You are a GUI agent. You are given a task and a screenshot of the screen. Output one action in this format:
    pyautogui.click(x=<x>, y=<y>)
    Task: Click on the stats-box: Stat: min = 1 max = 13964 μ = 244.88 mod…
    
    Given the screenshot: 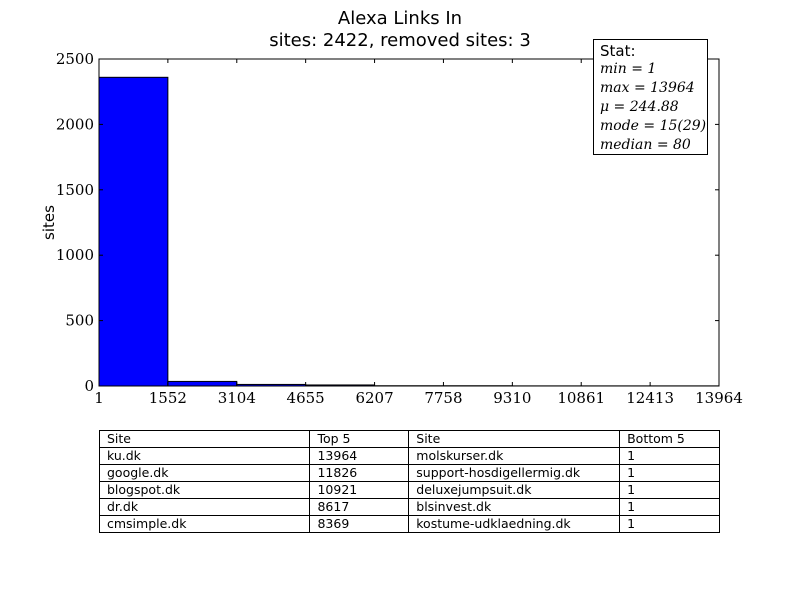 What is the action you would take?
    pyautogui.click(x=650, y=97)
    